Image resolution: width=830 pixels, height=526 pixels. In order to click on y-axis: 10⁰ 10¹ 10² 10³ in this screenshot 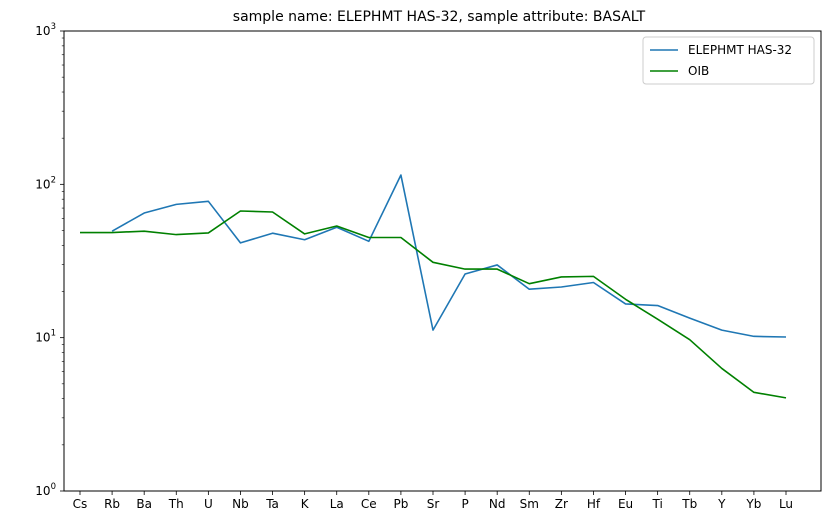, I will do `click(49, 260)`.